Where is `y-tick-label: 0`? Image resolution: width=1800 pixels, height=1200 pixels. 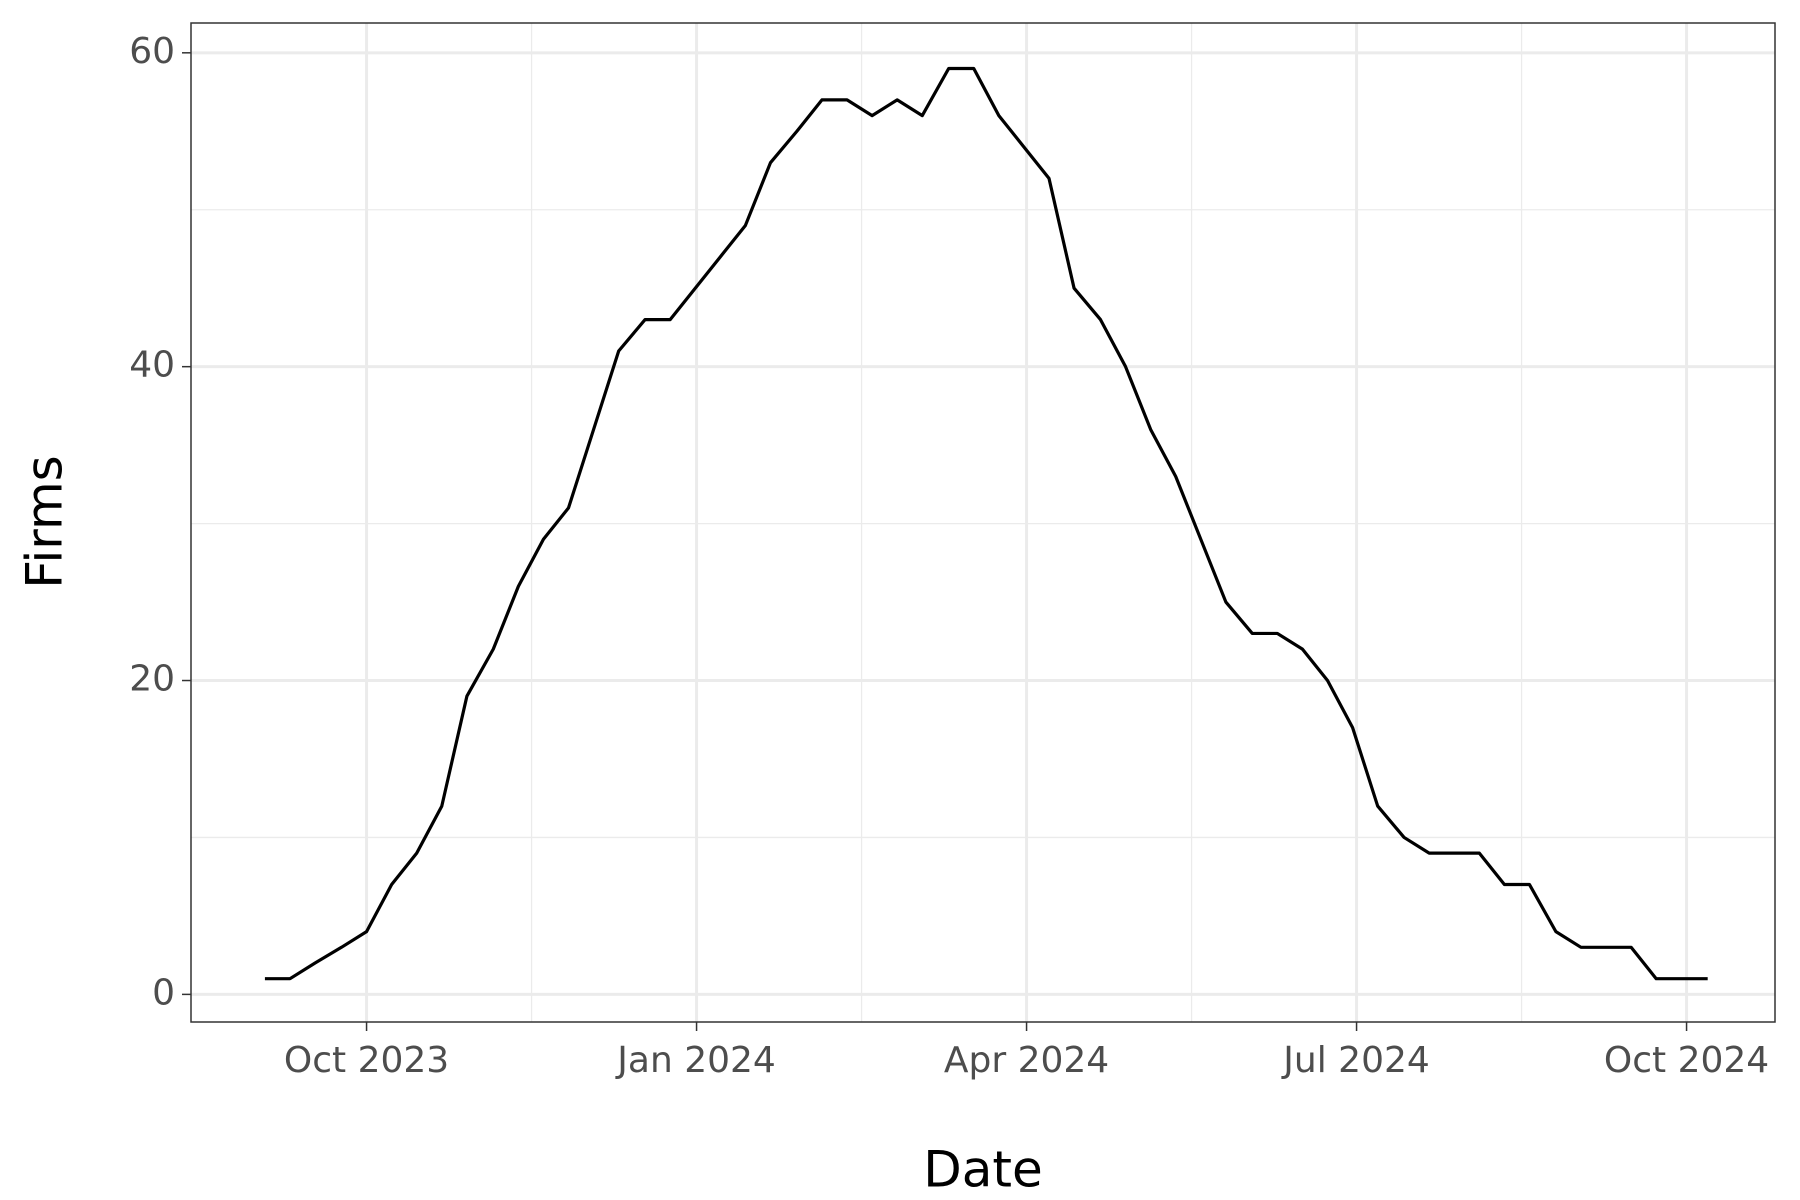 y-tick-label: 0 is located at coordinates (163, 992).